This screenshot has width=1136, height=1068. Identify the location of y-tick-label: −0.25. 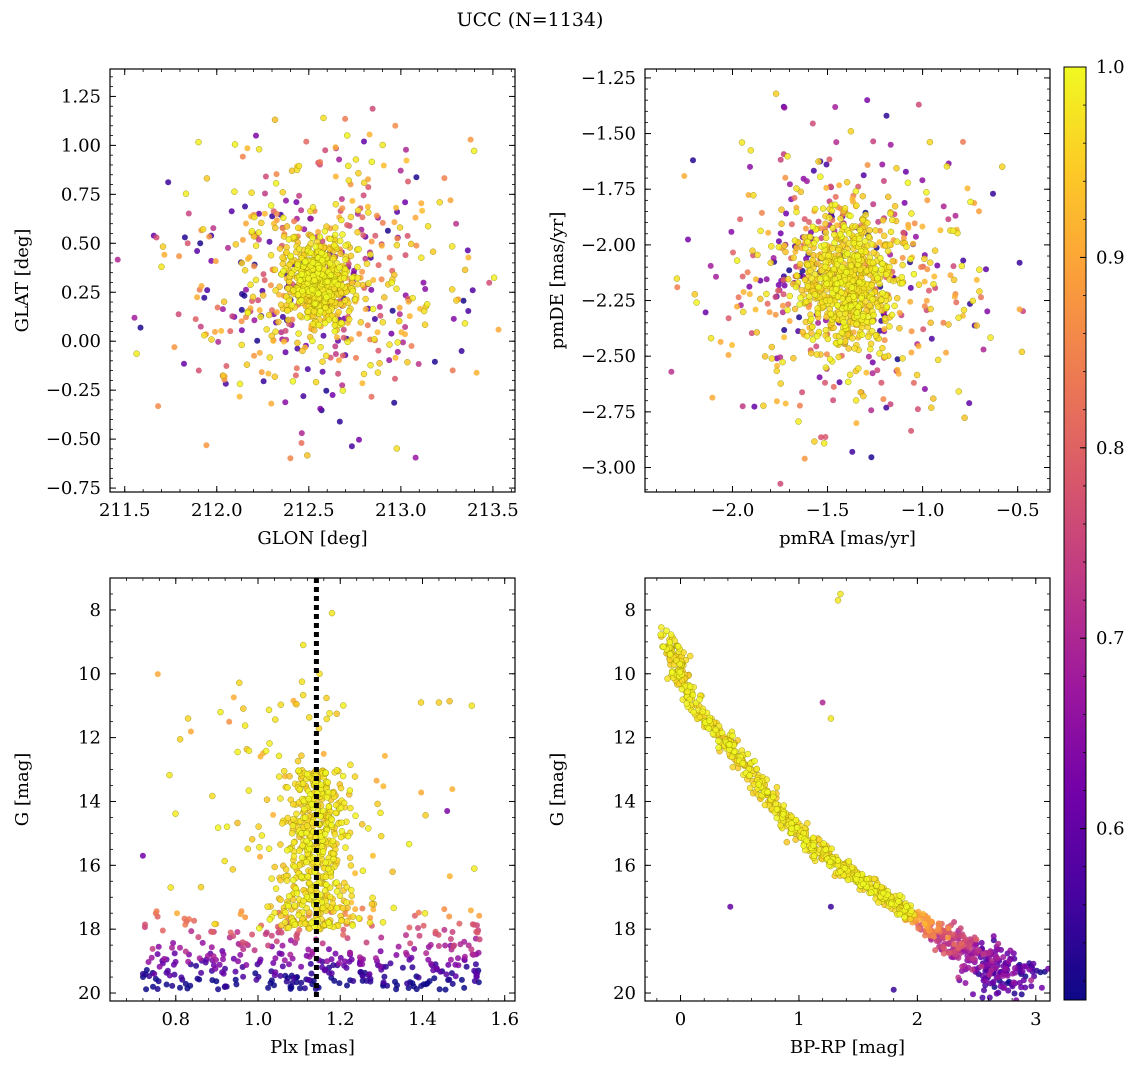
(73, 390).